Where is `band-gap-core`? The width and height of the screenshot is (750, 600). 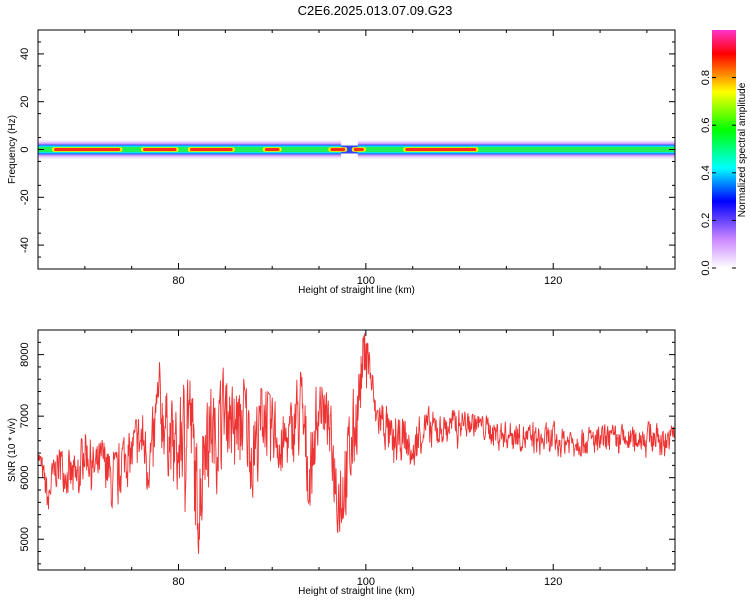 band-gap-core is located at coordinates (349, 149).